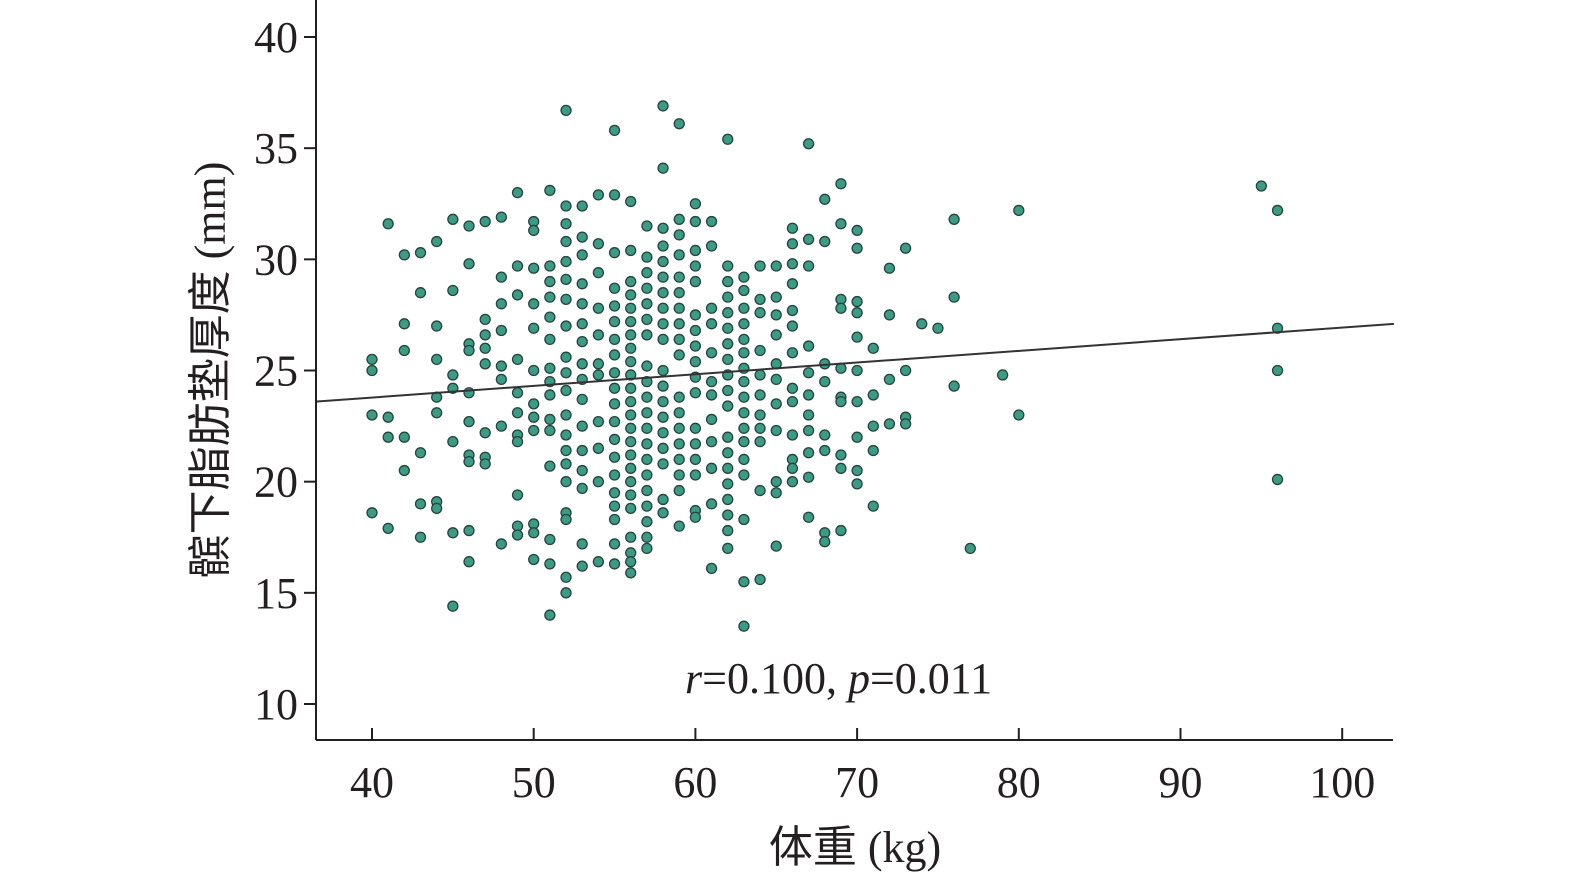 The height and width of the screenshot is (881, 1575). Describe the element at coordinates (775, 678) in the screenshot. I see `r-value: =0.100,` at that location.